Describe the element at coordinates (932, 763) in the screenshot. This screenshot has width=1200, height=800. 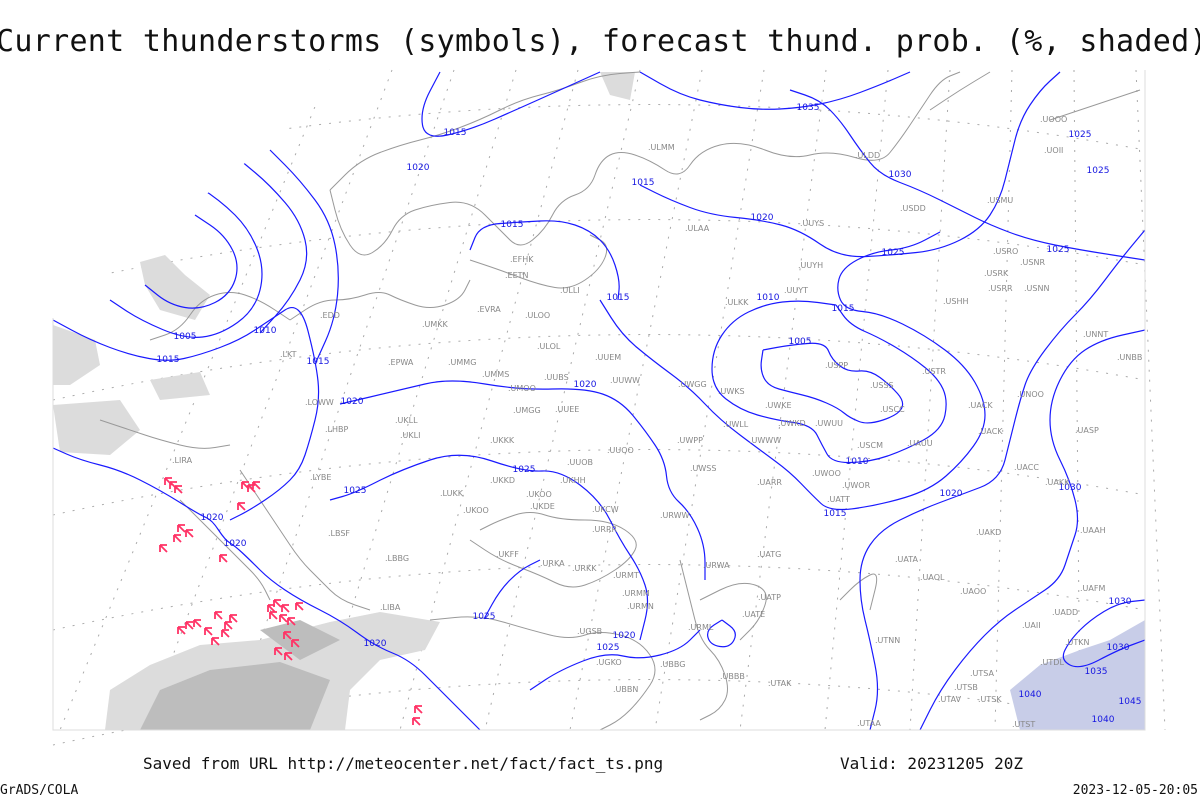
I see `valid-time: Valid: 20231205 20Z` at that location.